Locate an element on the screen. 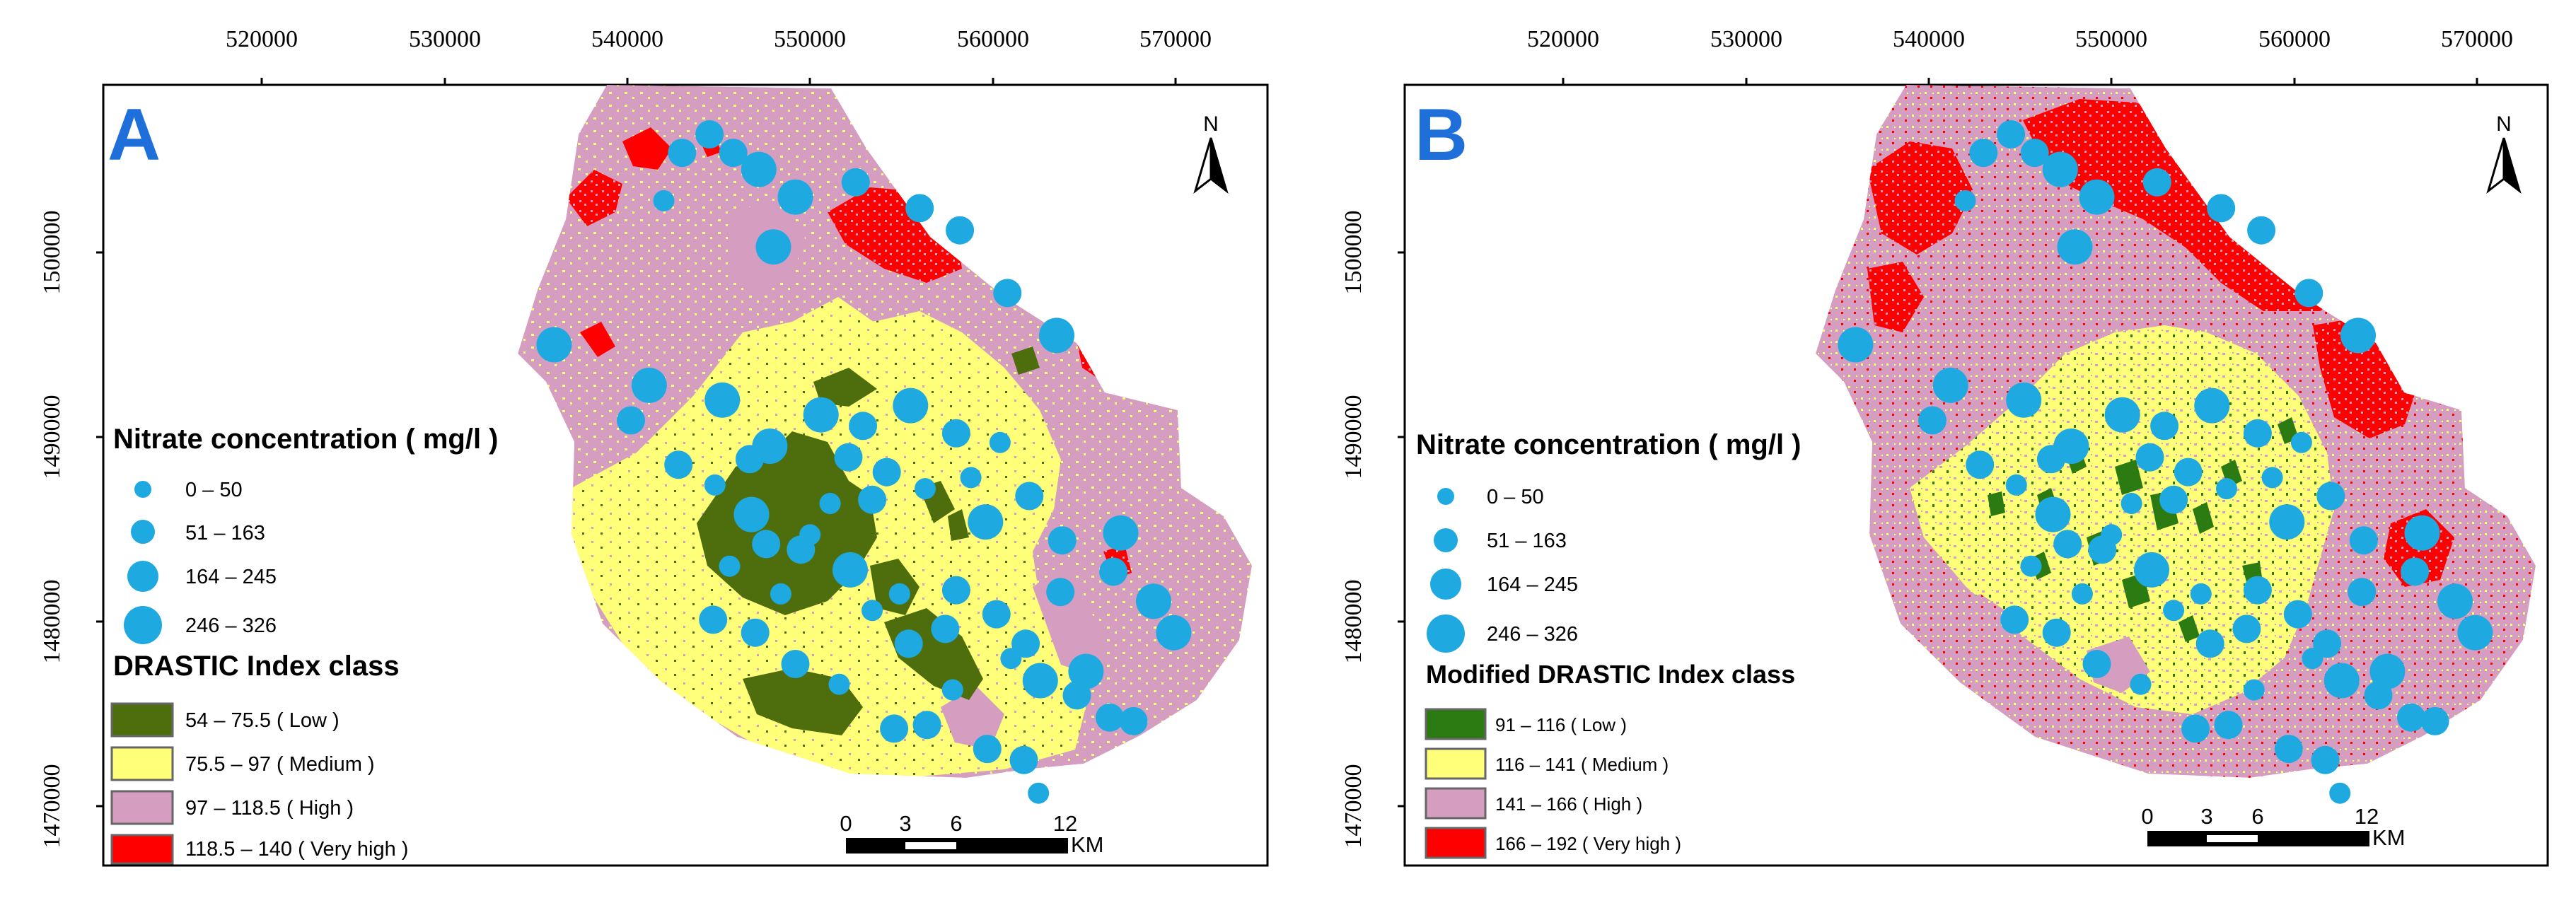 The image size is (2576, 903). y-tick-label: 1490000 is located at coordinates (1353, 437).